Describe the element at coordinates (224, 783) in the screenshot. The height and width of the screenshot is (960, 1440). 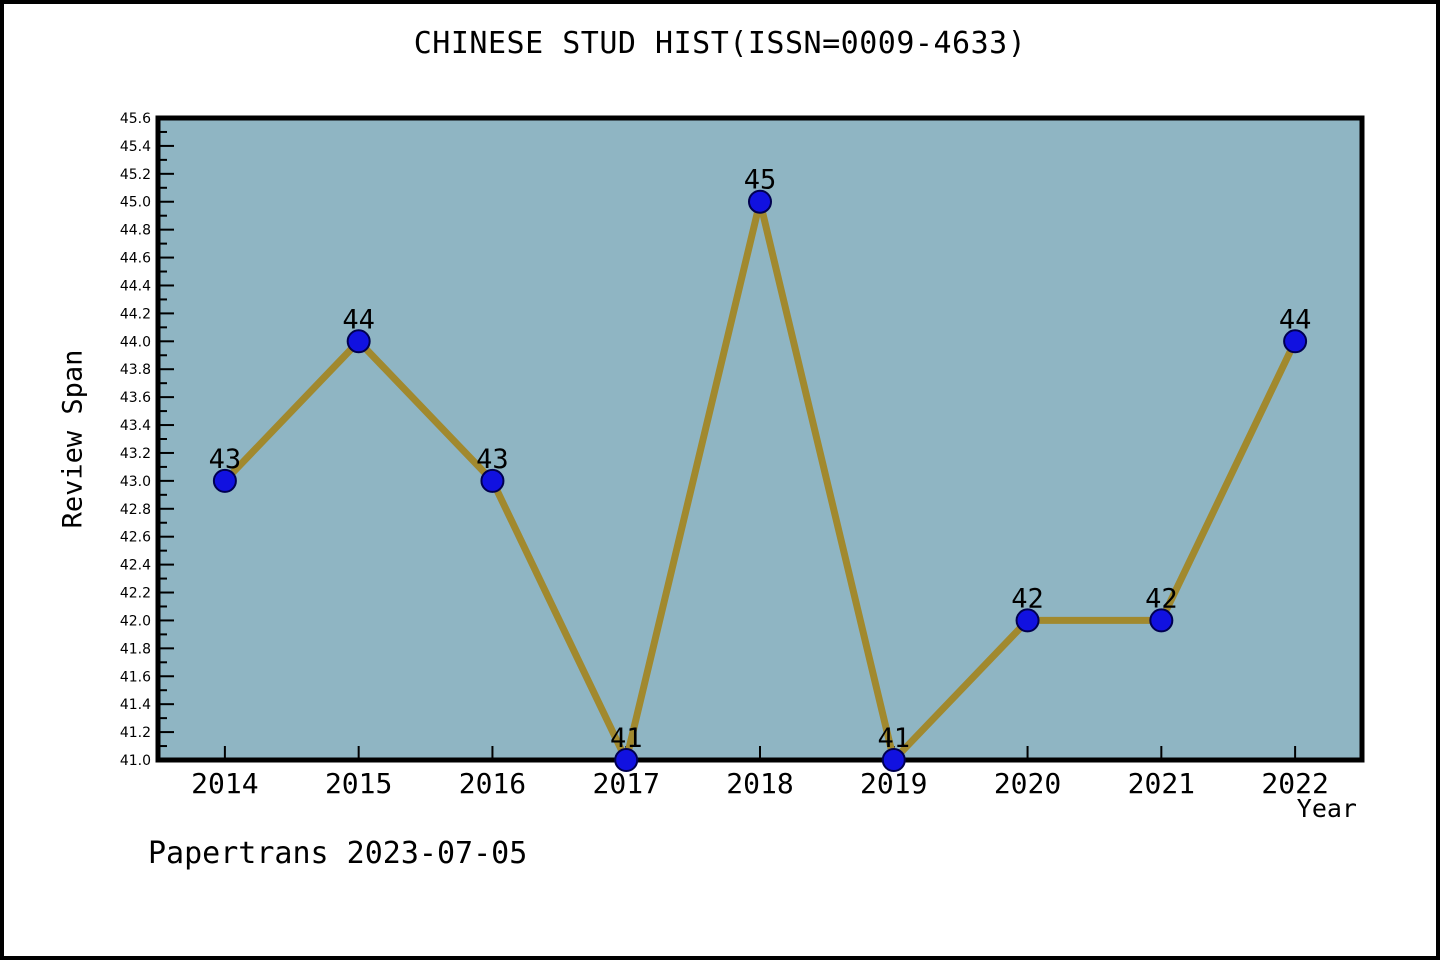
I see `x-tick-label: 2014` at that location.